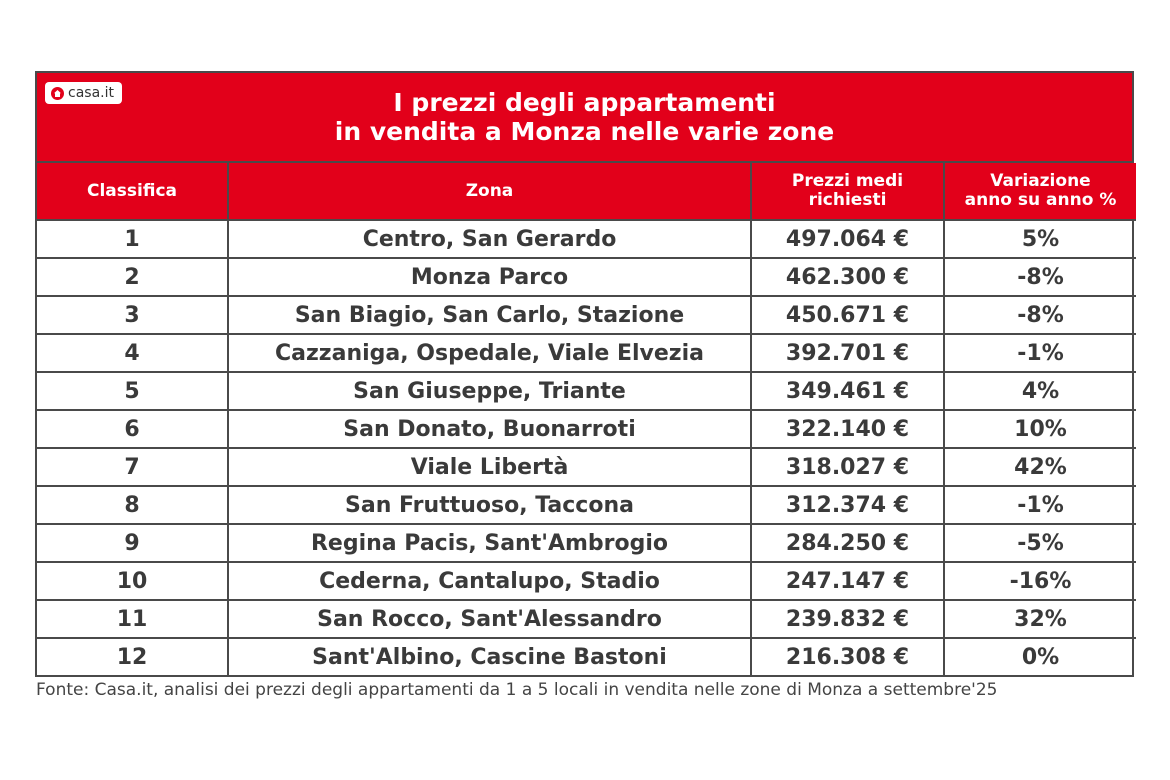 The width and height of the screenshot is (1170, 780). Describe the element at coordinates (489, 543) in the screenshot. I see `cell-zone: Regina Pacis, Sant'Ambrogio` at that location.